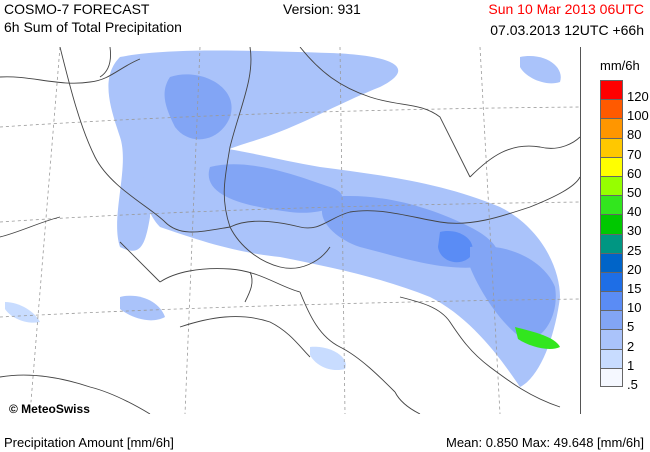  I want to click on legend-label: 25, so click(634, 250).